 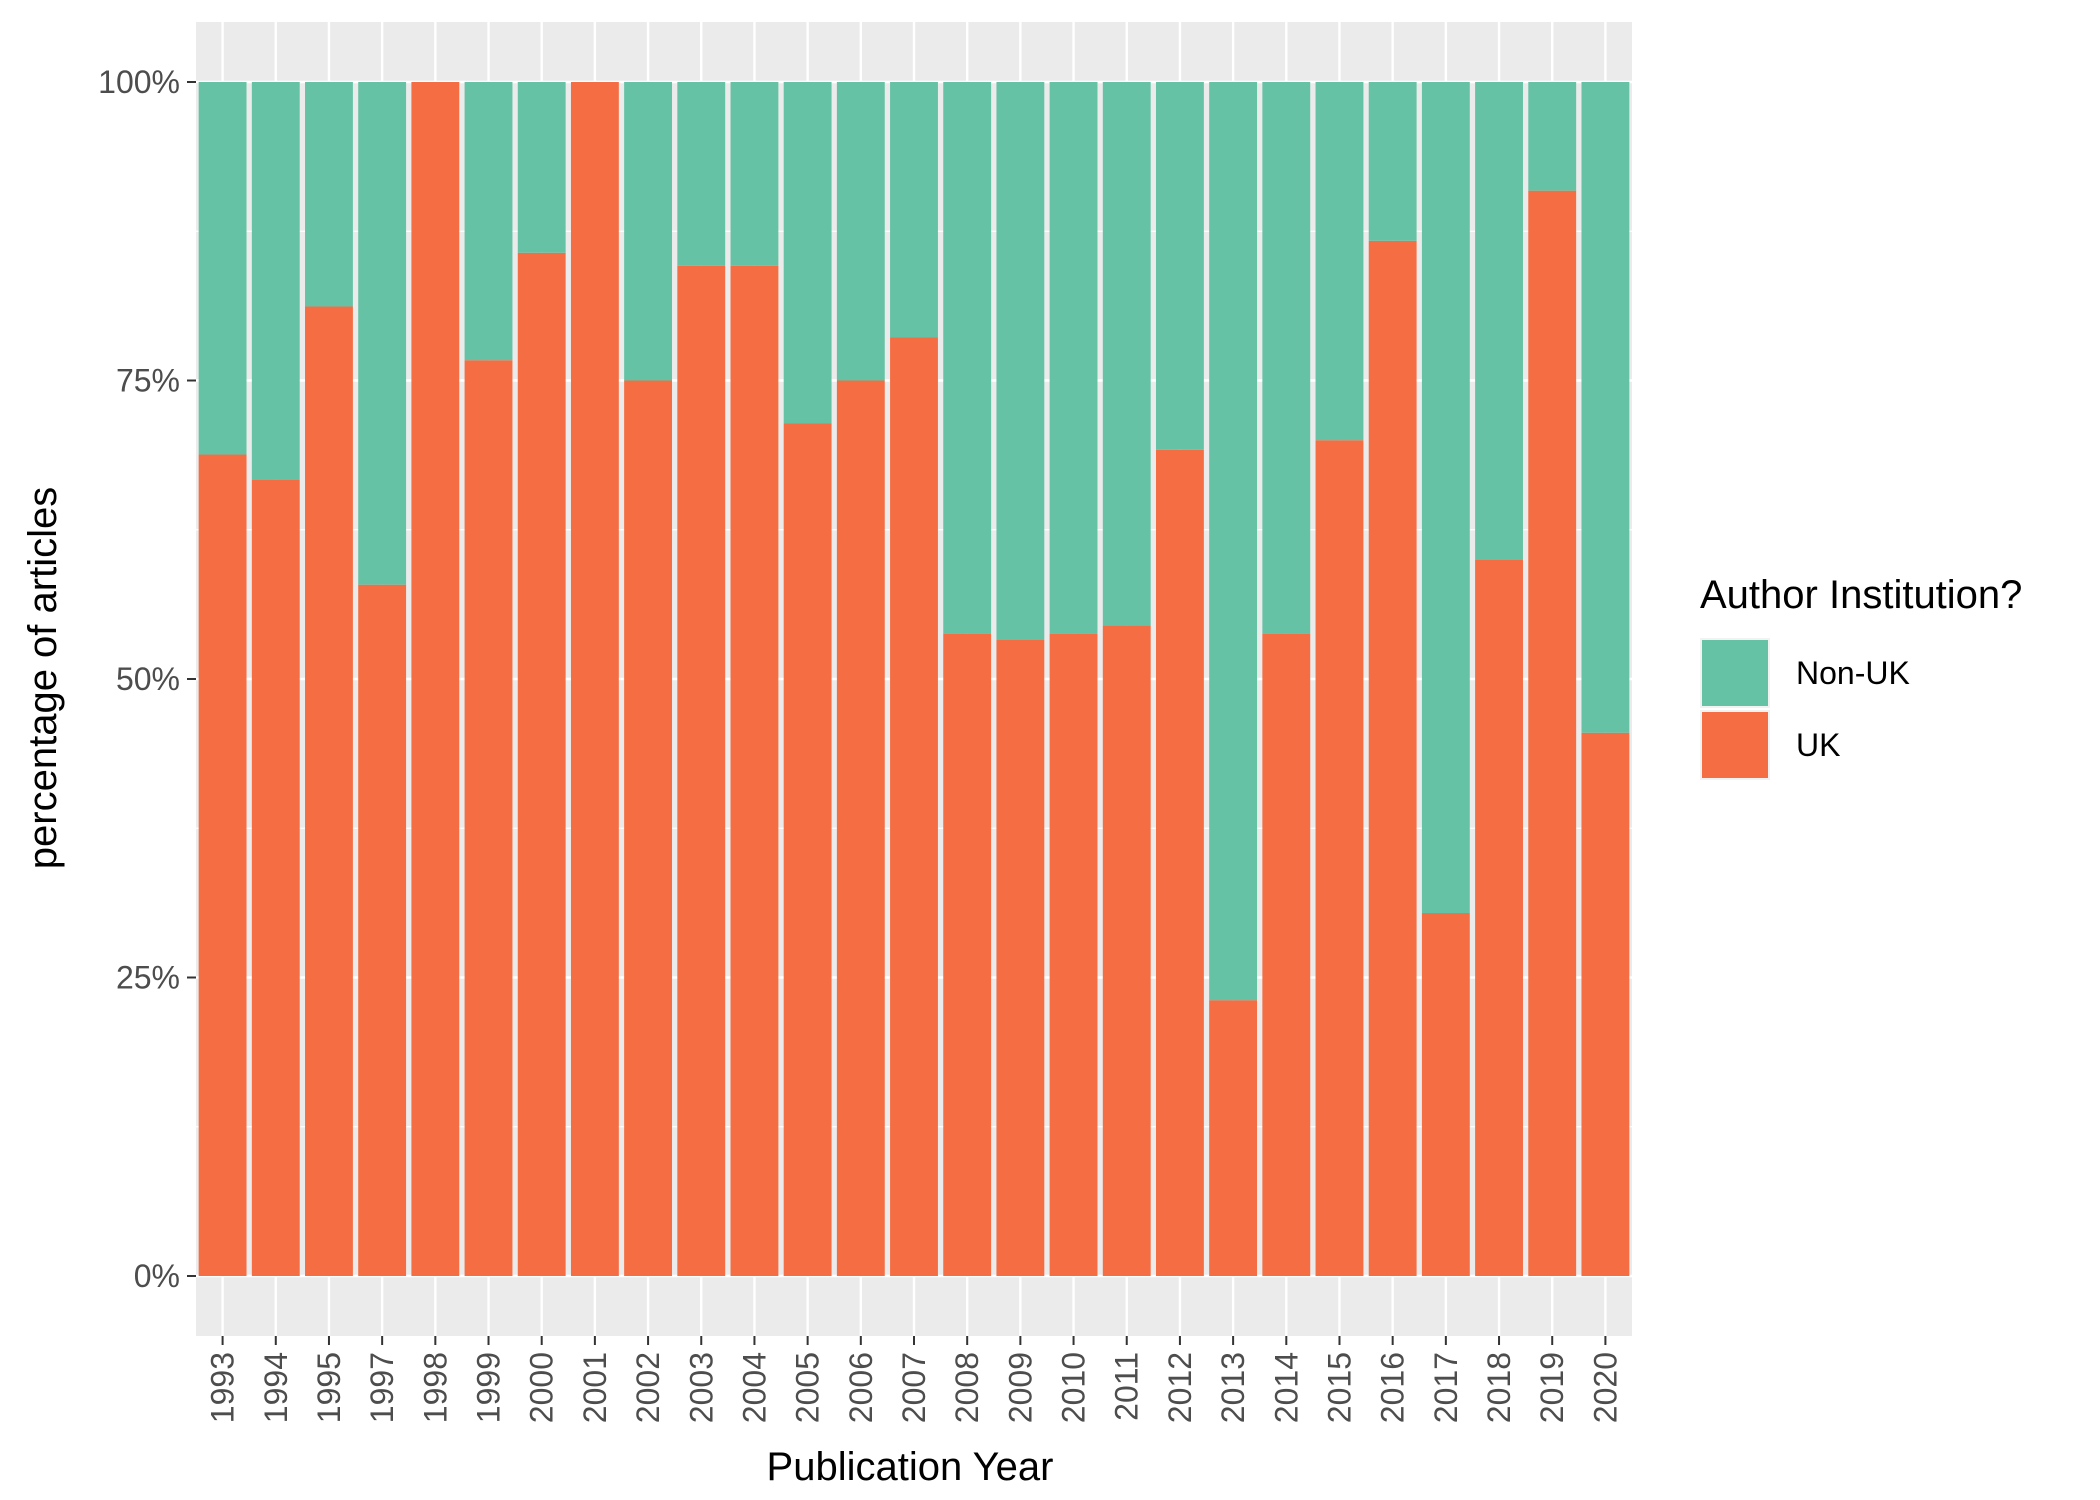 What do you see at coordinates (648, 1387) in the screenshot?
I see `x-tick-label: 2002` at bounding box center [648, 1387].